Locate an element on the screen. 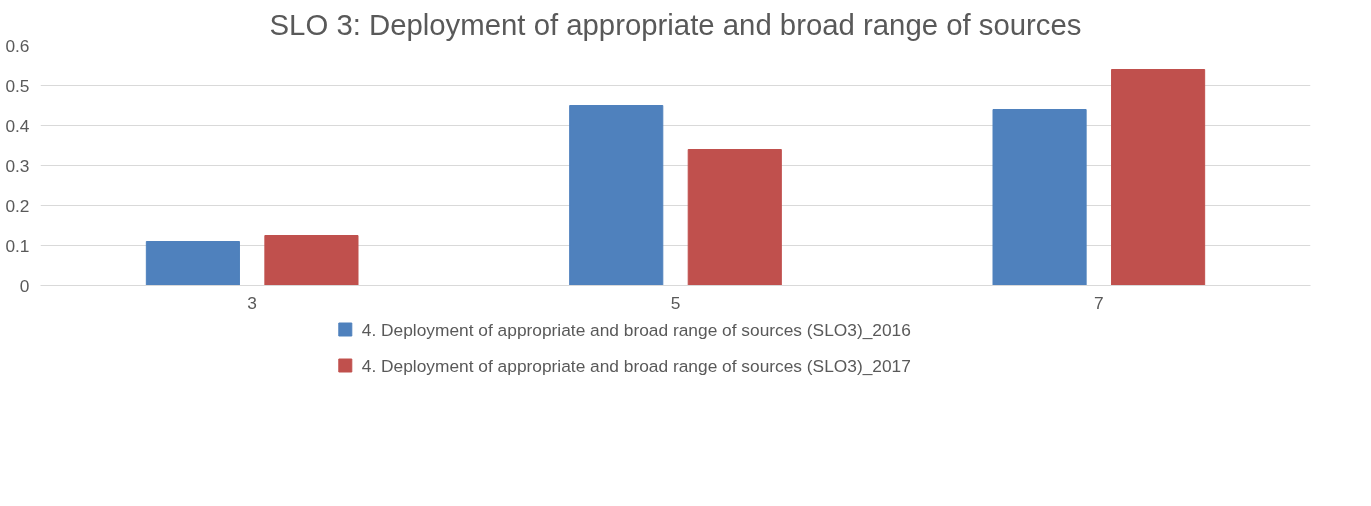 This screenshot has width=1371, height=506. legend-label: 4. Deployment of appropriate and broad range of sources (SLO3)_2016 is located at coordinates (636, 329).